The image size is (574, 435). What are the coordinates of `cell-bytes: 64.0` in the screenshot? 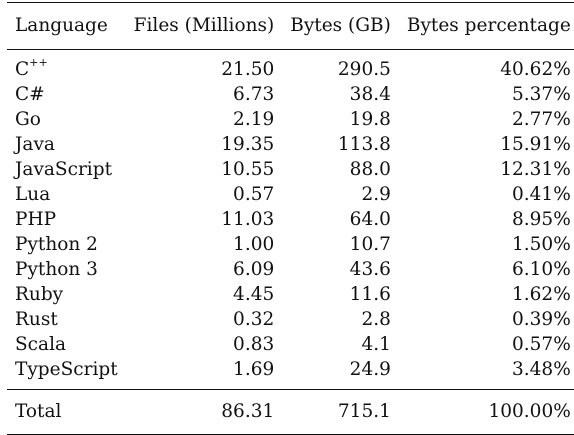 It's located at (370, 220).